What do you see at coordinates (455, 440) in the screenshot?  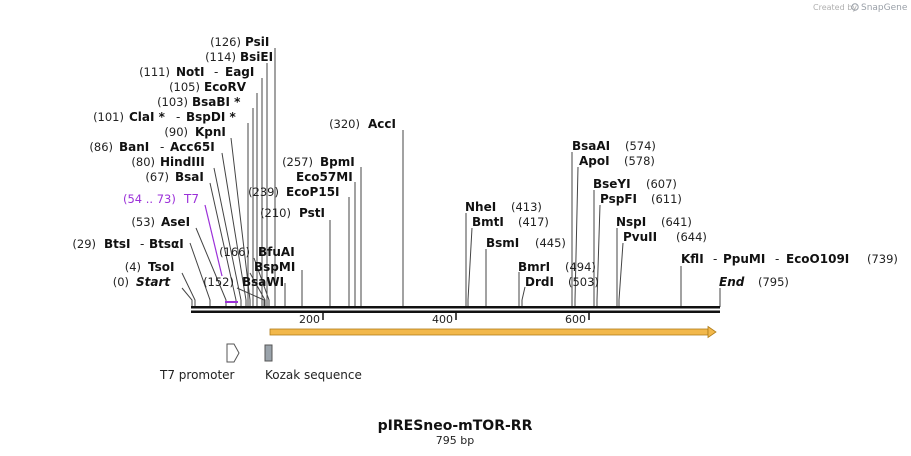 I see `plasmid-length: 795 bp` at bounding box center [455, 440].